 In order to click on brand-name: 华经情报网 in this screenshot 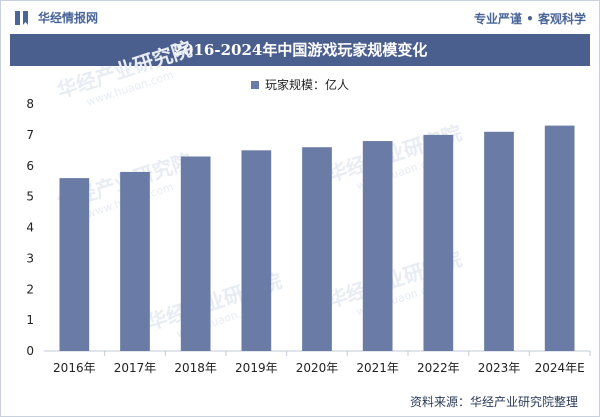, I will do `click(68, 18)`.